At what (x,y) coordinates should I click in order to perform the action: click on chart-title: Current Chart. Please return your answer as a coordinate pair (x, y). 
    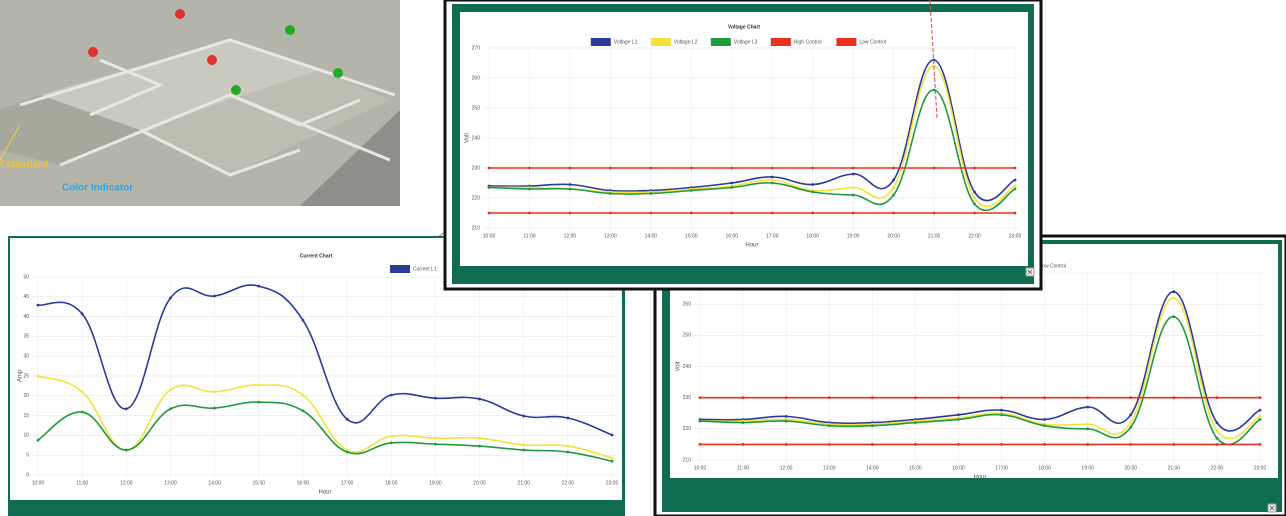
    Looking at the image, I should click on (316, 256).